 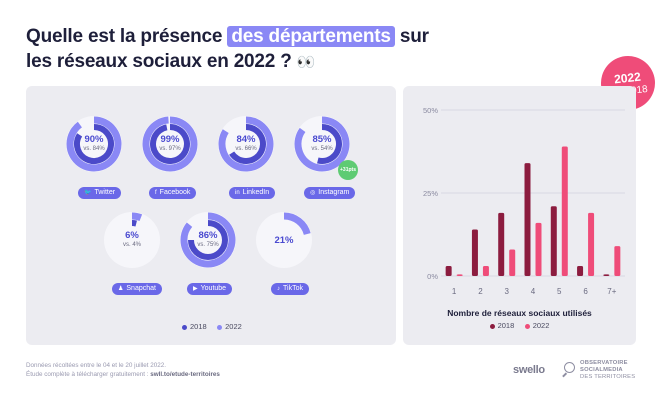 What do you see at coordinates (156, 193) in the screenshot?
I see `facebook-icon: f` at bounding box center [156, 193].